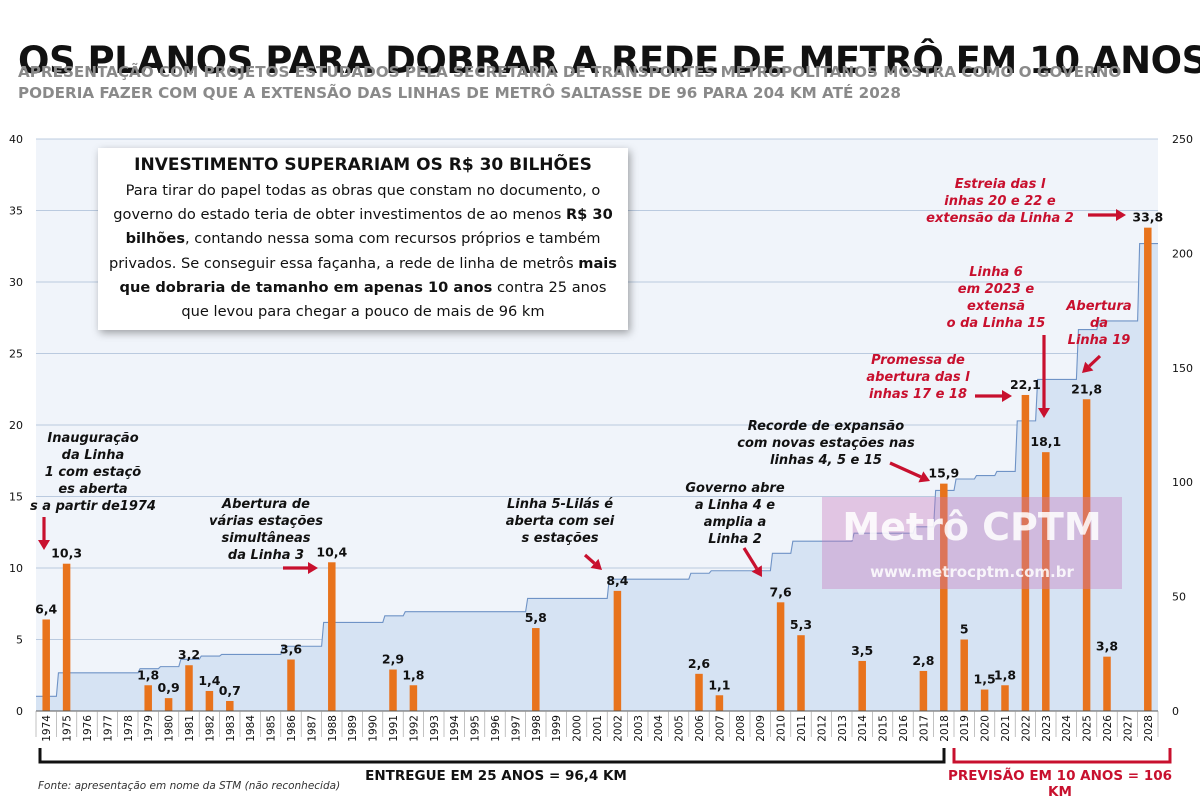 The height and width of the screenshot is (800, 1200). What do you see at coordinates (435, 728) in the screenshot?
I see `x-tick-label: 1993` at bounding box center [435, 728].